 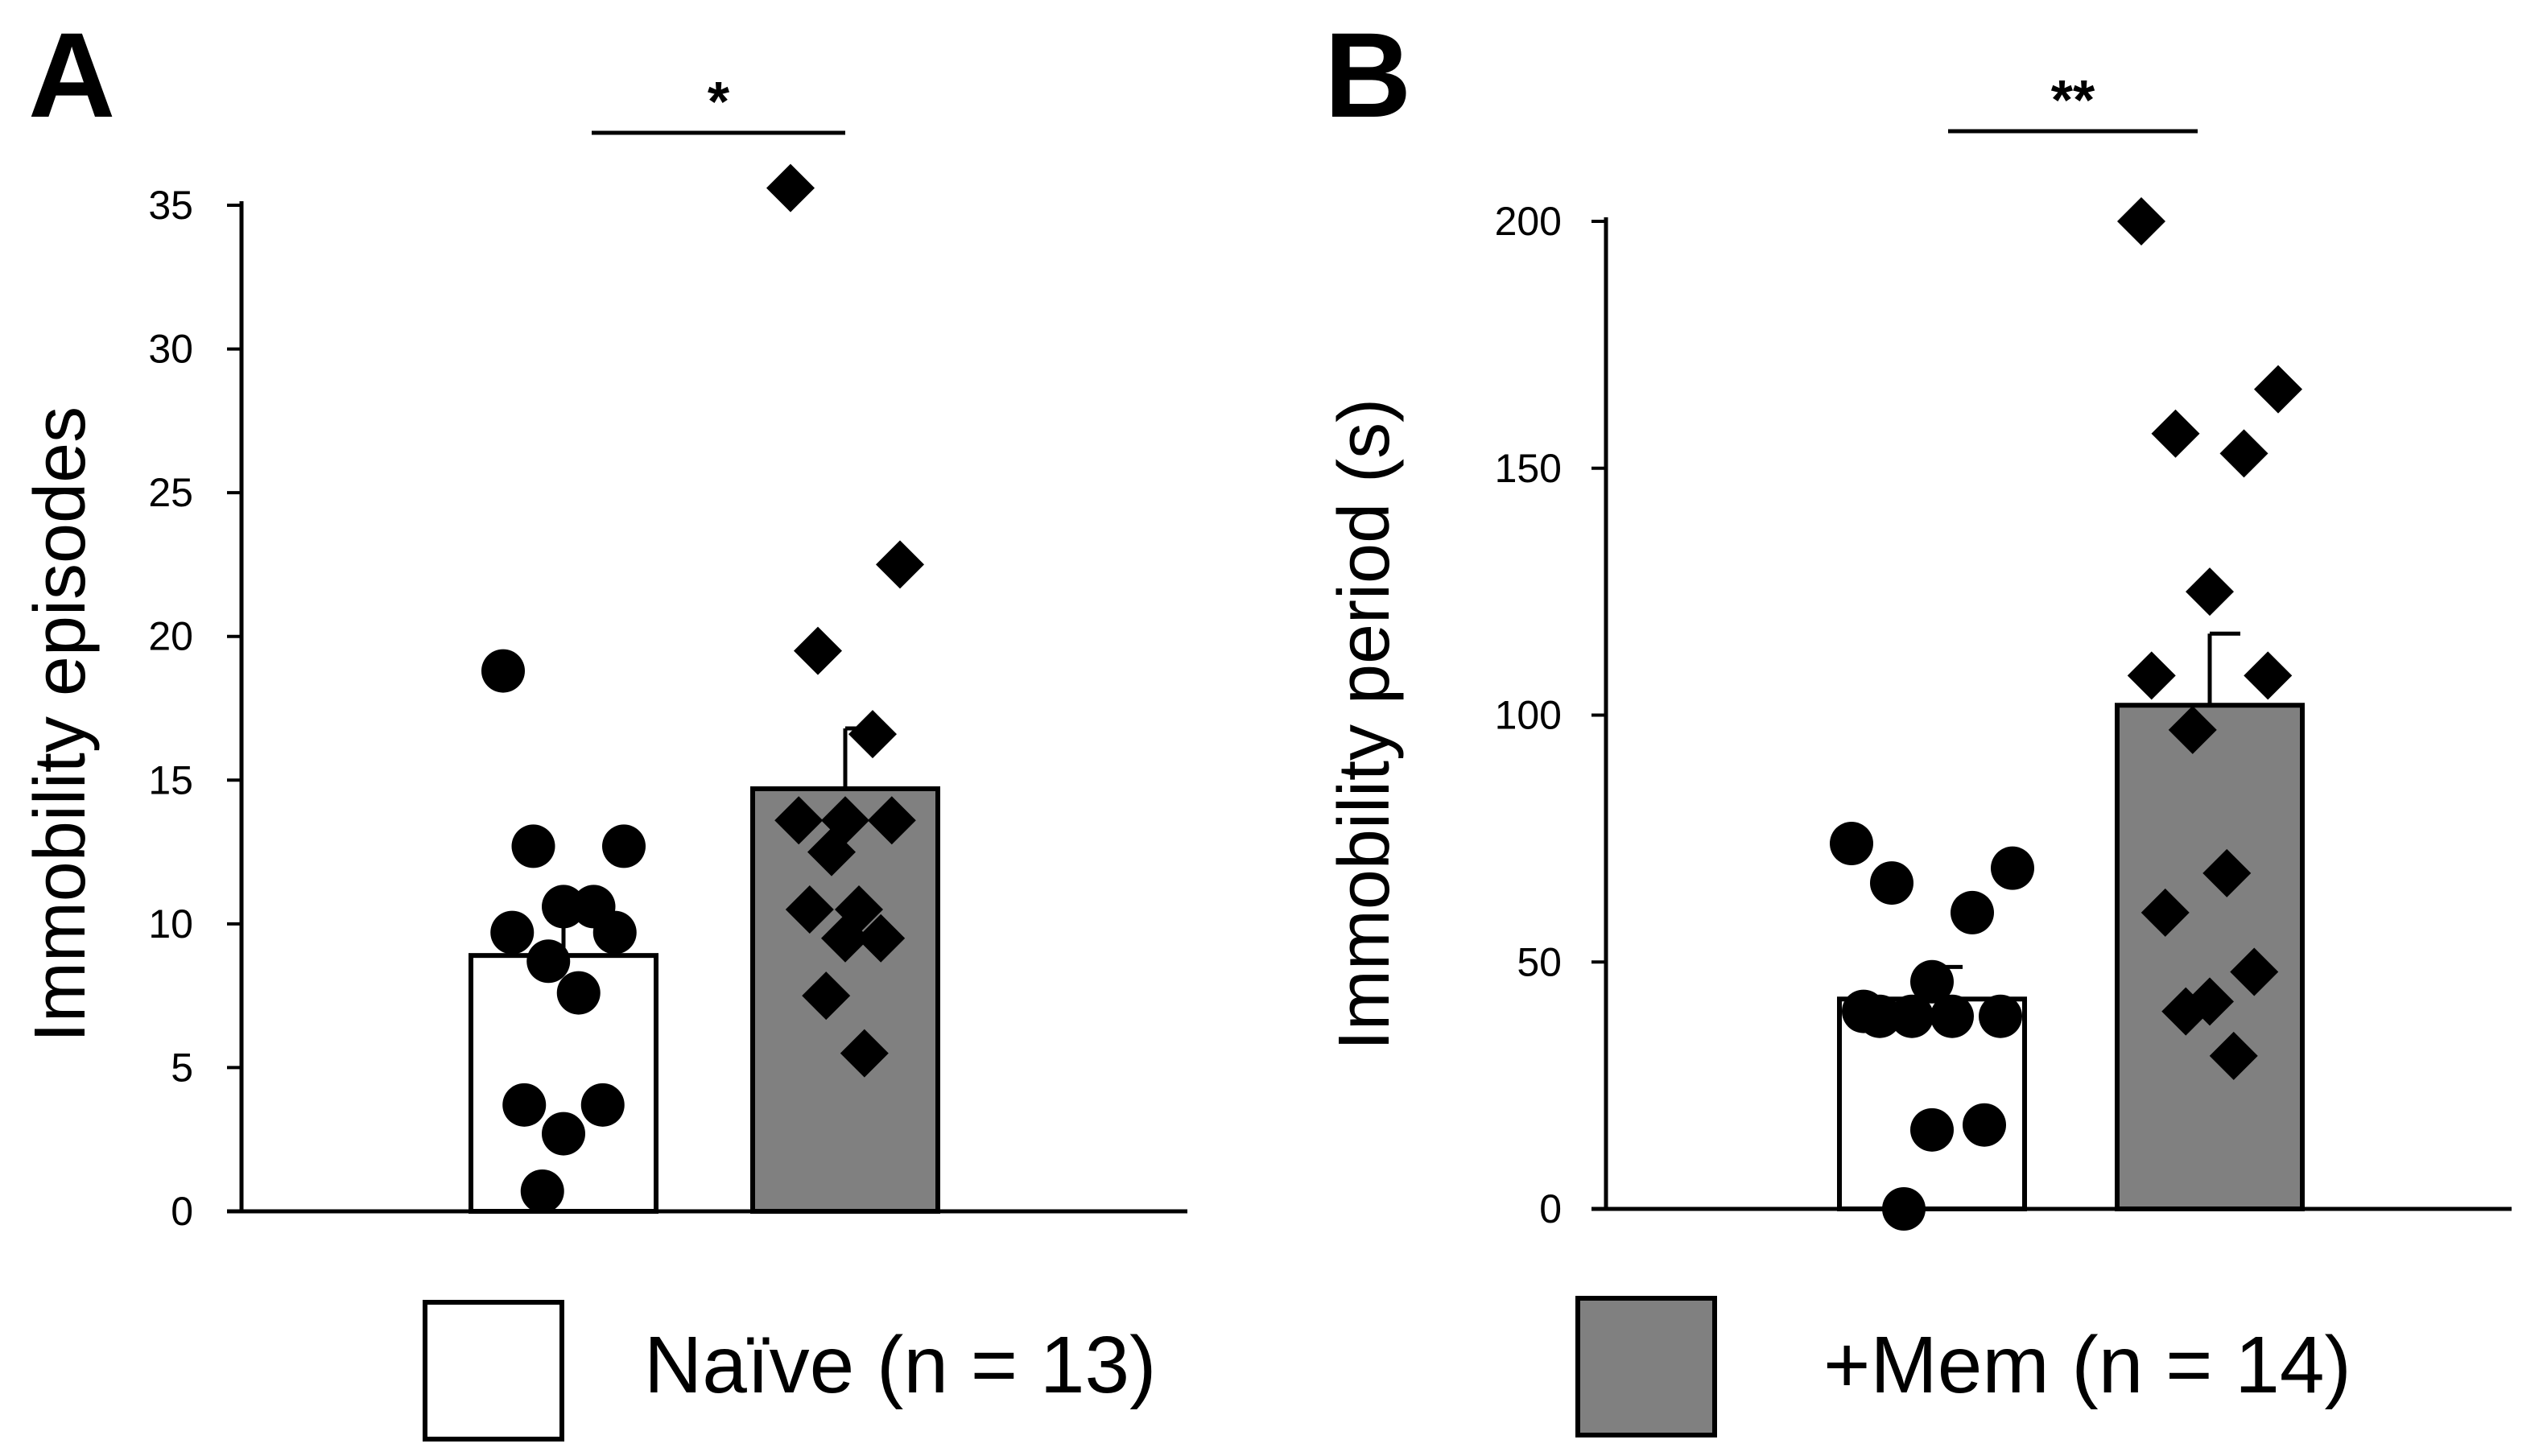 What do you see at coordinates (1528, 468) in the screenshot?
I see `y-tick-label: 150` at bounding box center [1528, 468].